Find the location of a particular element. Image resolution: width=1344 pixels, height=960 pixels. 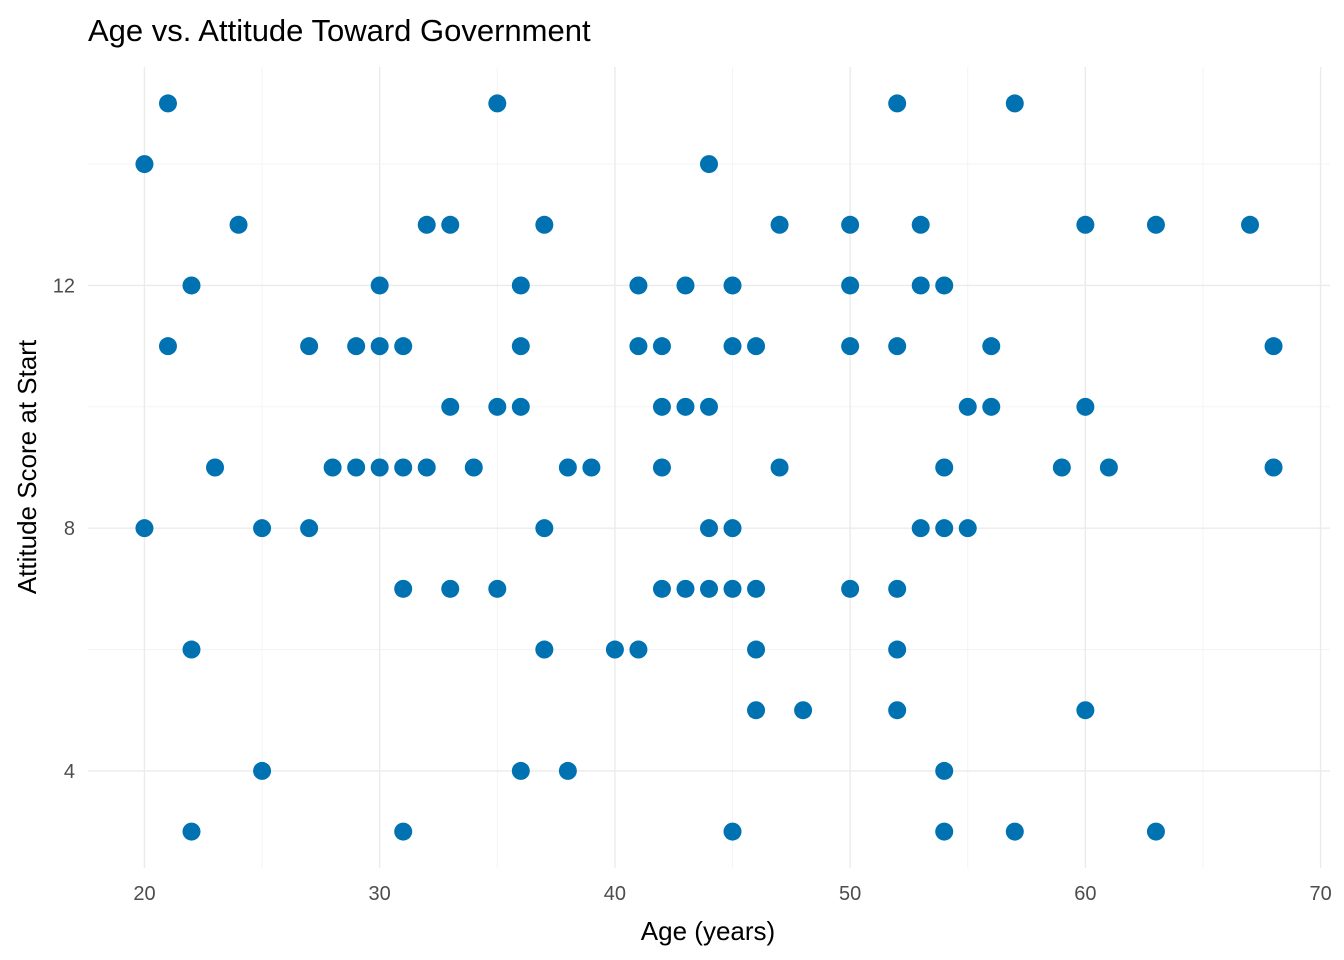

x-tick-label: 70 is located at coordinates (1320, 894).